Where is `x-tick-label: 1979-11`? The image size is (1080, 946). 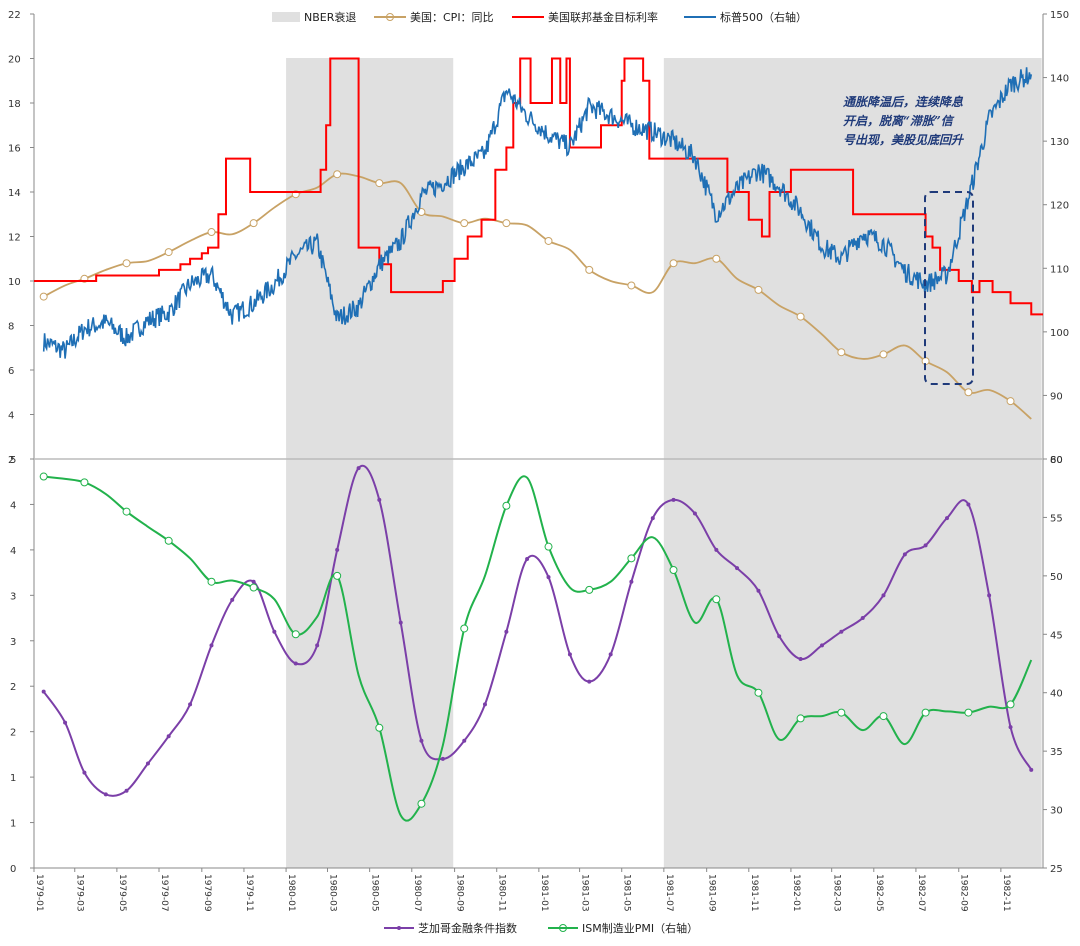 x-tick-label: 1979-11 is located at coordinates (249, 893).